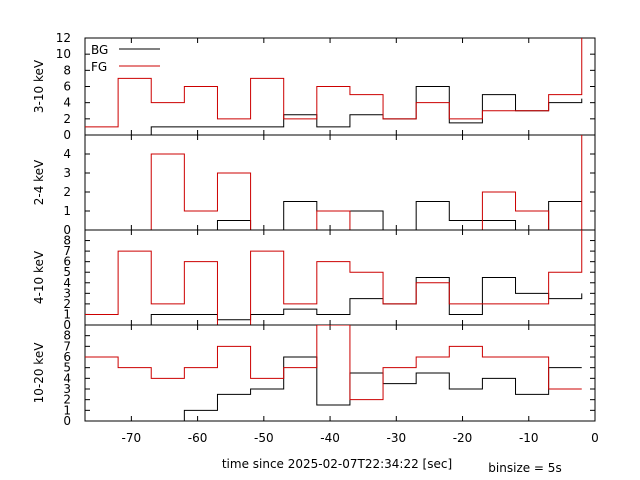  Describe the element at coordinates (39, 373) in the screenshot. I see `y-axis-label: 10-20 keV` at that location.